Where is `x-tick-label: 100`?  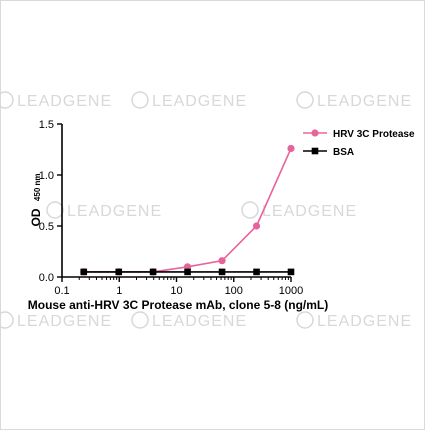
x-tick-label: 100 is located at coordinates (234, 291).